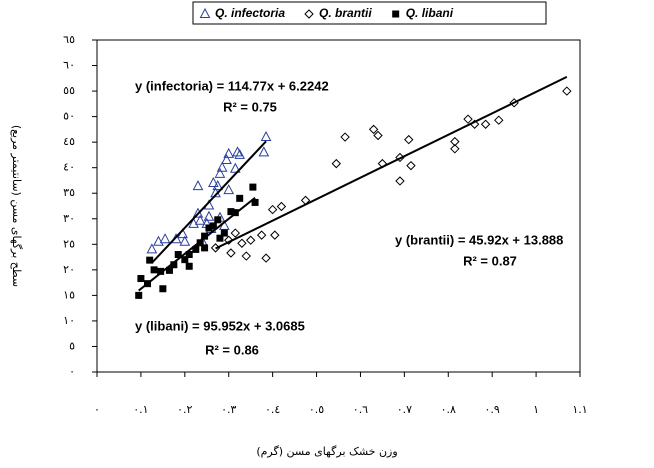 This screenshot has width=654, height=468. Describe the element at coordinates (326, 451) in the screenshot. I see `x-axis-label: وزن خشک برگهای مسن (گرم)` at that location.